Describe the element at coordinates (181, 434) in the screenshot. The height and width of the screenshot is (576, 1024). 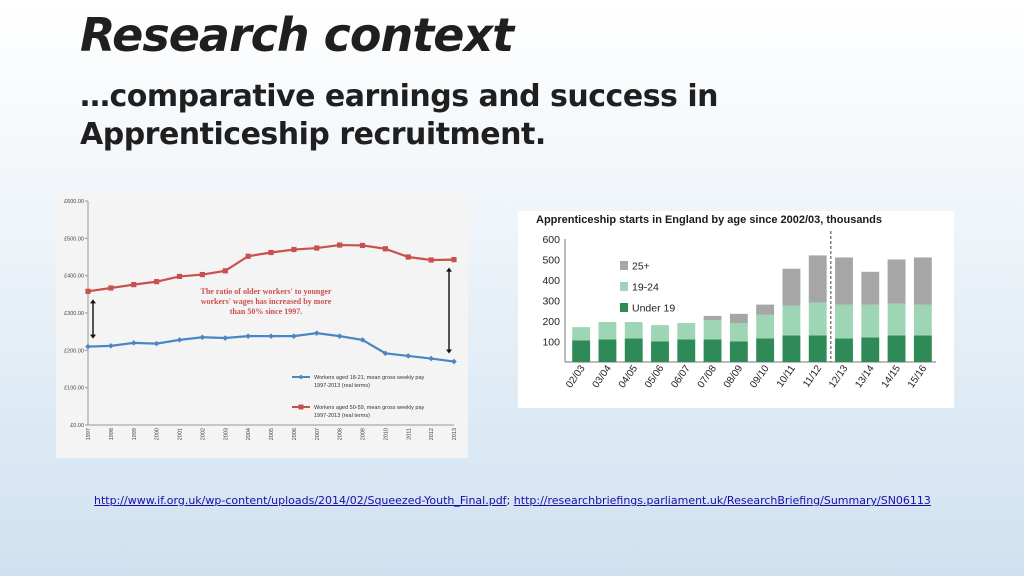
I see `x-tick-label: 2001` at that location.